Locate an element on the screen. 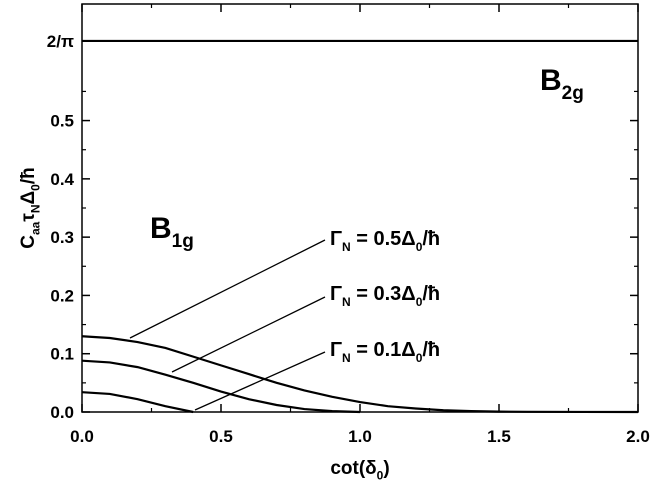 This screenshot has width=654, height=489. y-tick-label: 0.3 is located at coordinates (62, 237).